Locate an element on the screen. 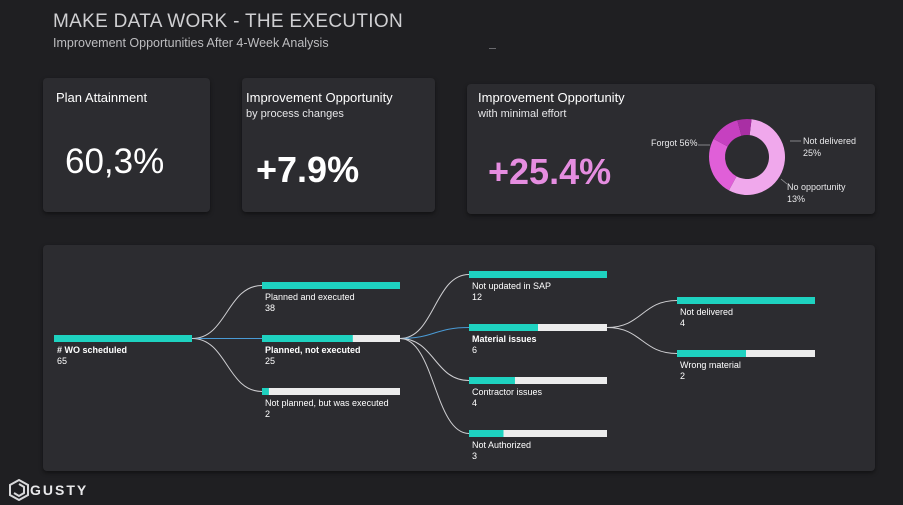 This screenshot has height=505, width=903. plan-attainment-card: Plan Attainment 60,3% is located at coordinates (126, 145).